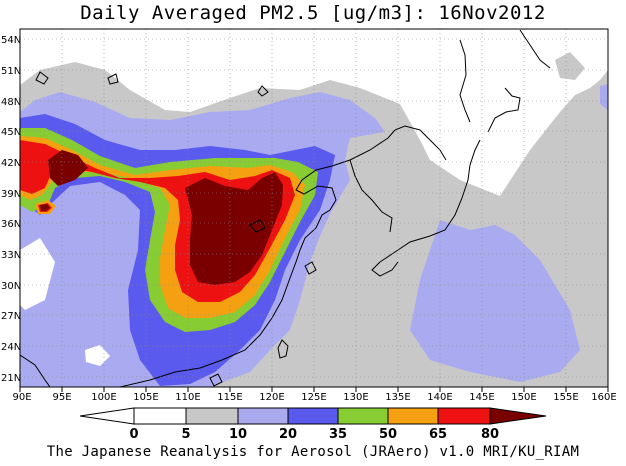 This screenshot has width=626, height=466. What do you see at coordinates (11, 316) in the screenshot?
I see `lat-tick-label: 27N` at bounding box center [11, 316].